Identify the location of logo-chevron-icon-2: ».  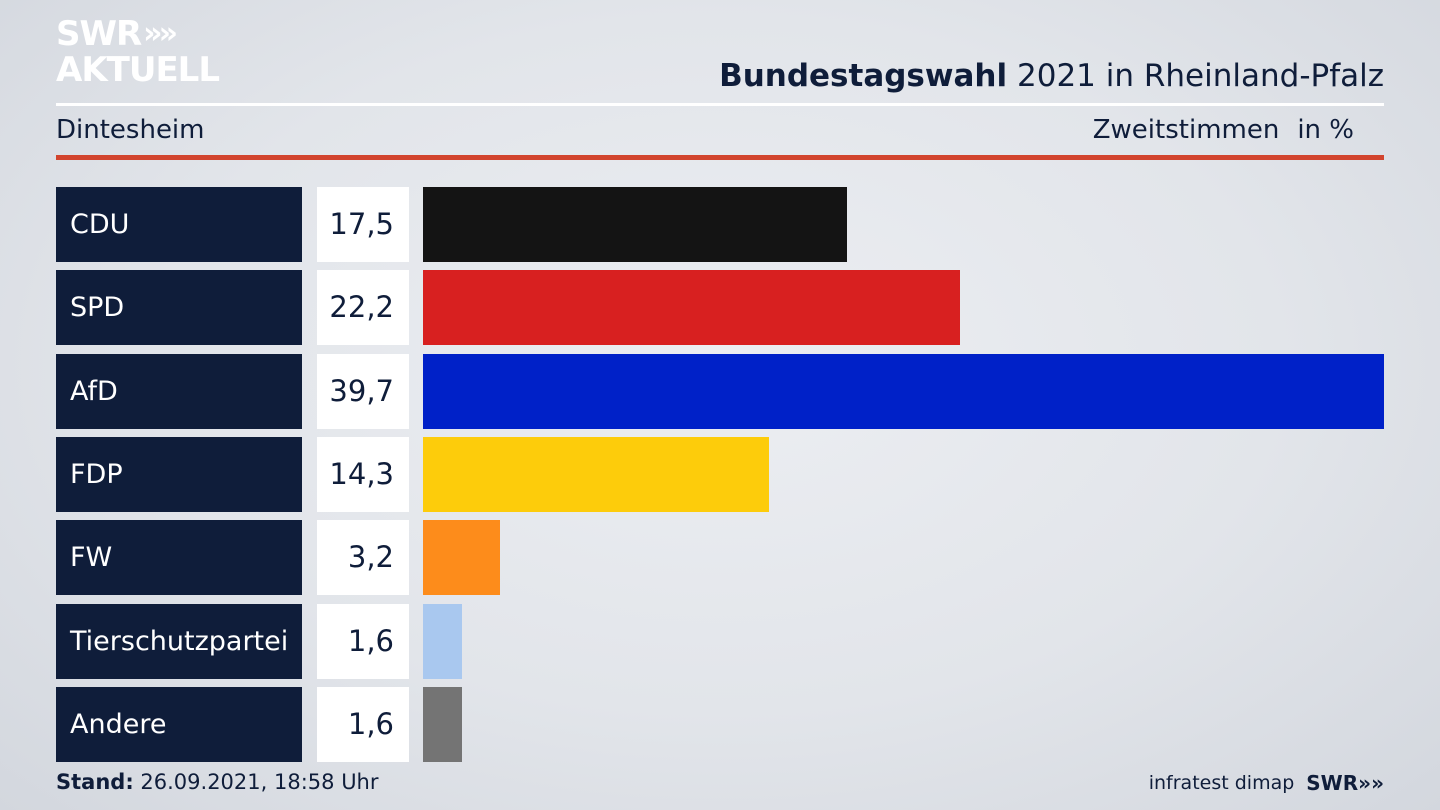
(168, 33).